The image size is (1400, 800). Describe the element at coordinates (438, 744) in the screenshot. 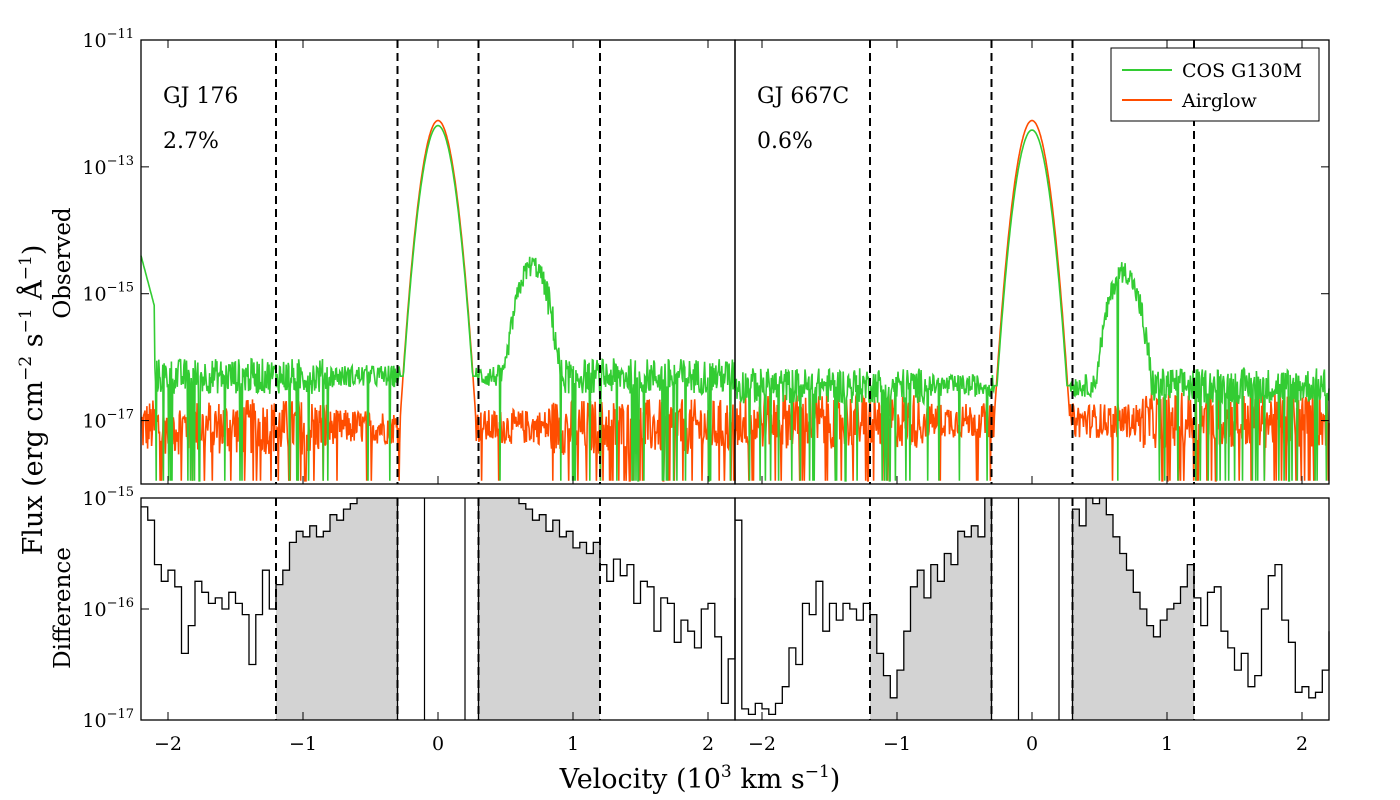

I see `x-tick-label-gj176-2: 0` at that location.